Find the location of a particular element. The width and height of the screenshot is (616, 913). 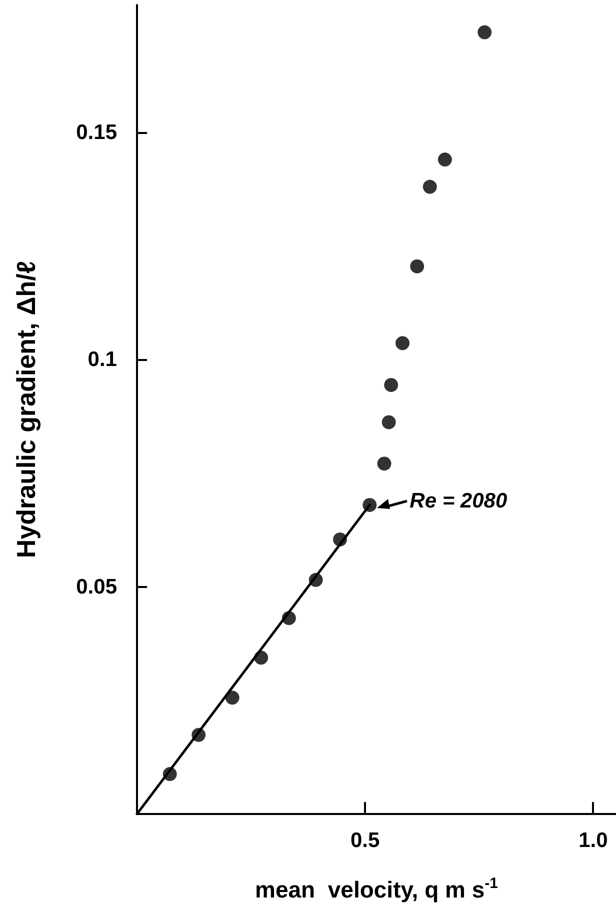

y-axis-title: Hydraulic gradient, Δh/ℓ is located at coordinates (26, 409).